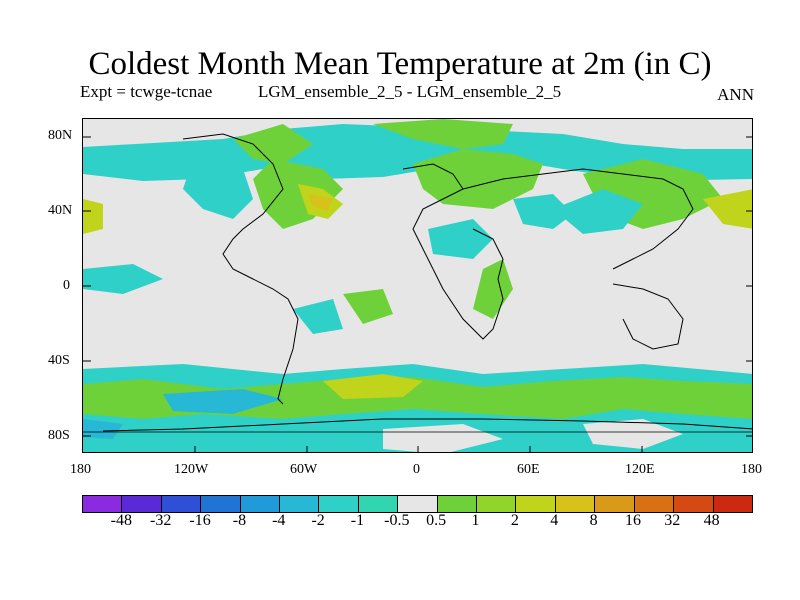 This screenshot has width=800, height=600. What do you see at coordinates (60, 210) in the screenshot?
I see `y-tick-label: 40N` at bounding box center [60, 210].